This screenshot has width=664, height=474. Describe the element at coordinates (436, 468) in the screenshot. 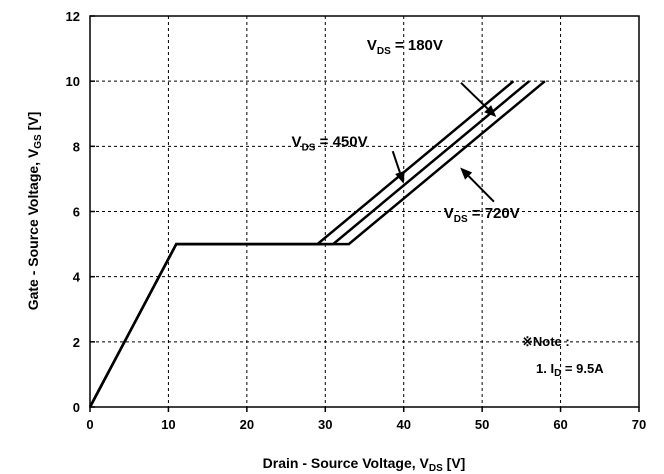

I see `x-axis-title-sub: DS` at that location.